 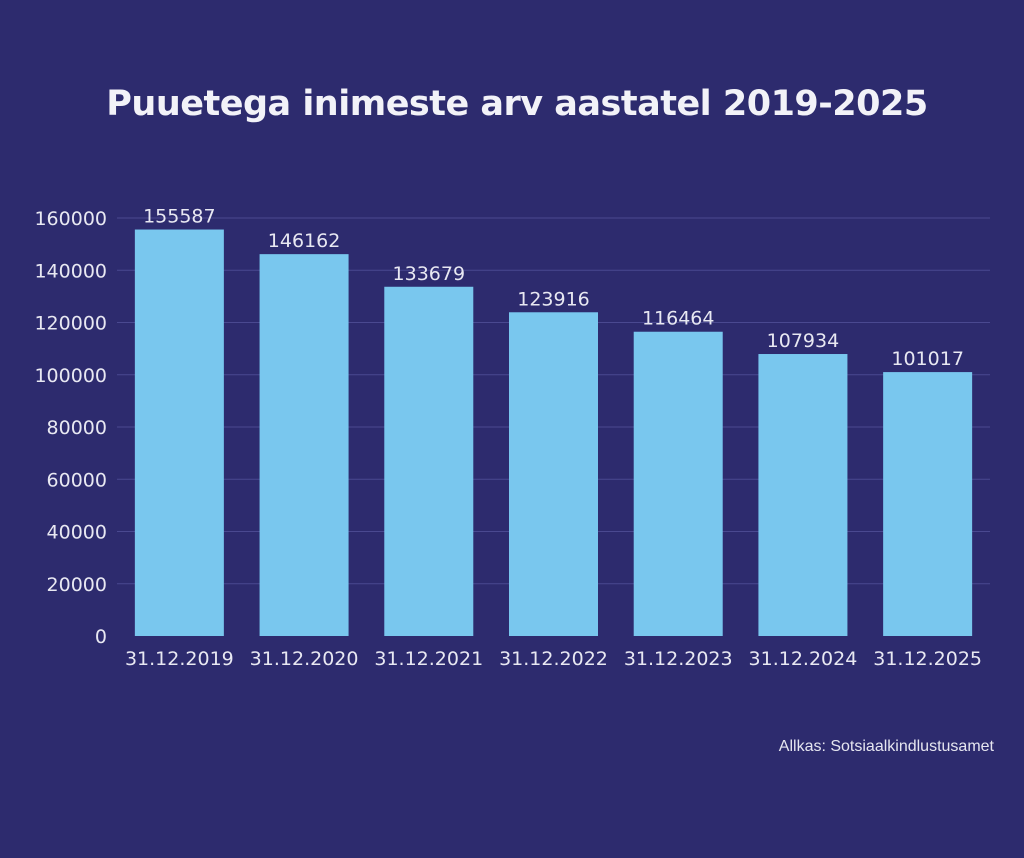 What do you see at coordinates (428, 659) in the screenshot?
I see `x-tick-label: 31.12.2021` at bounding box center [428, 659].